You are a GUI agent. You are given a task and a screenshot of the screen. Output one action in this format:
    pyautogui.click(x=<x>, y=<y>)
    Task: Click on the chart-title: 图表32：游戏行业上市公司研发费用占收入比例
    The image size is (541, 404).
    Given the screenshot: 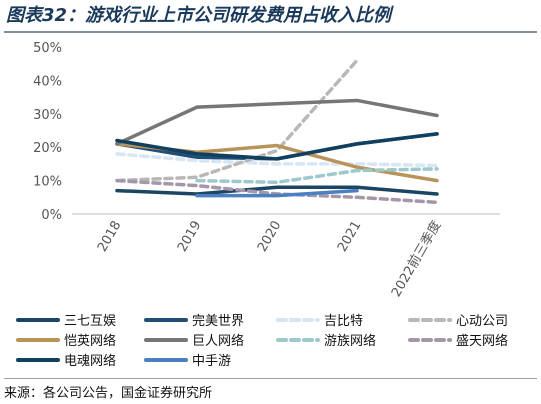 What is the action you would take?
    pyautogui.click(x=199, y=15)
    